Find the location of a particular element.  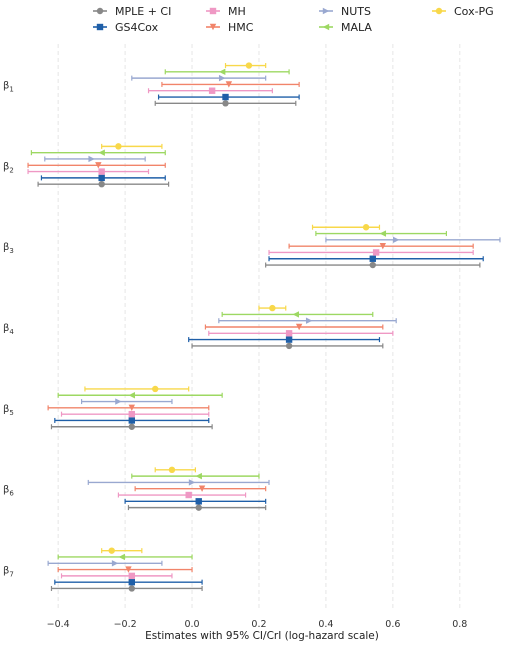

y-tick-label: β3 is located at coordinates (8, 248).